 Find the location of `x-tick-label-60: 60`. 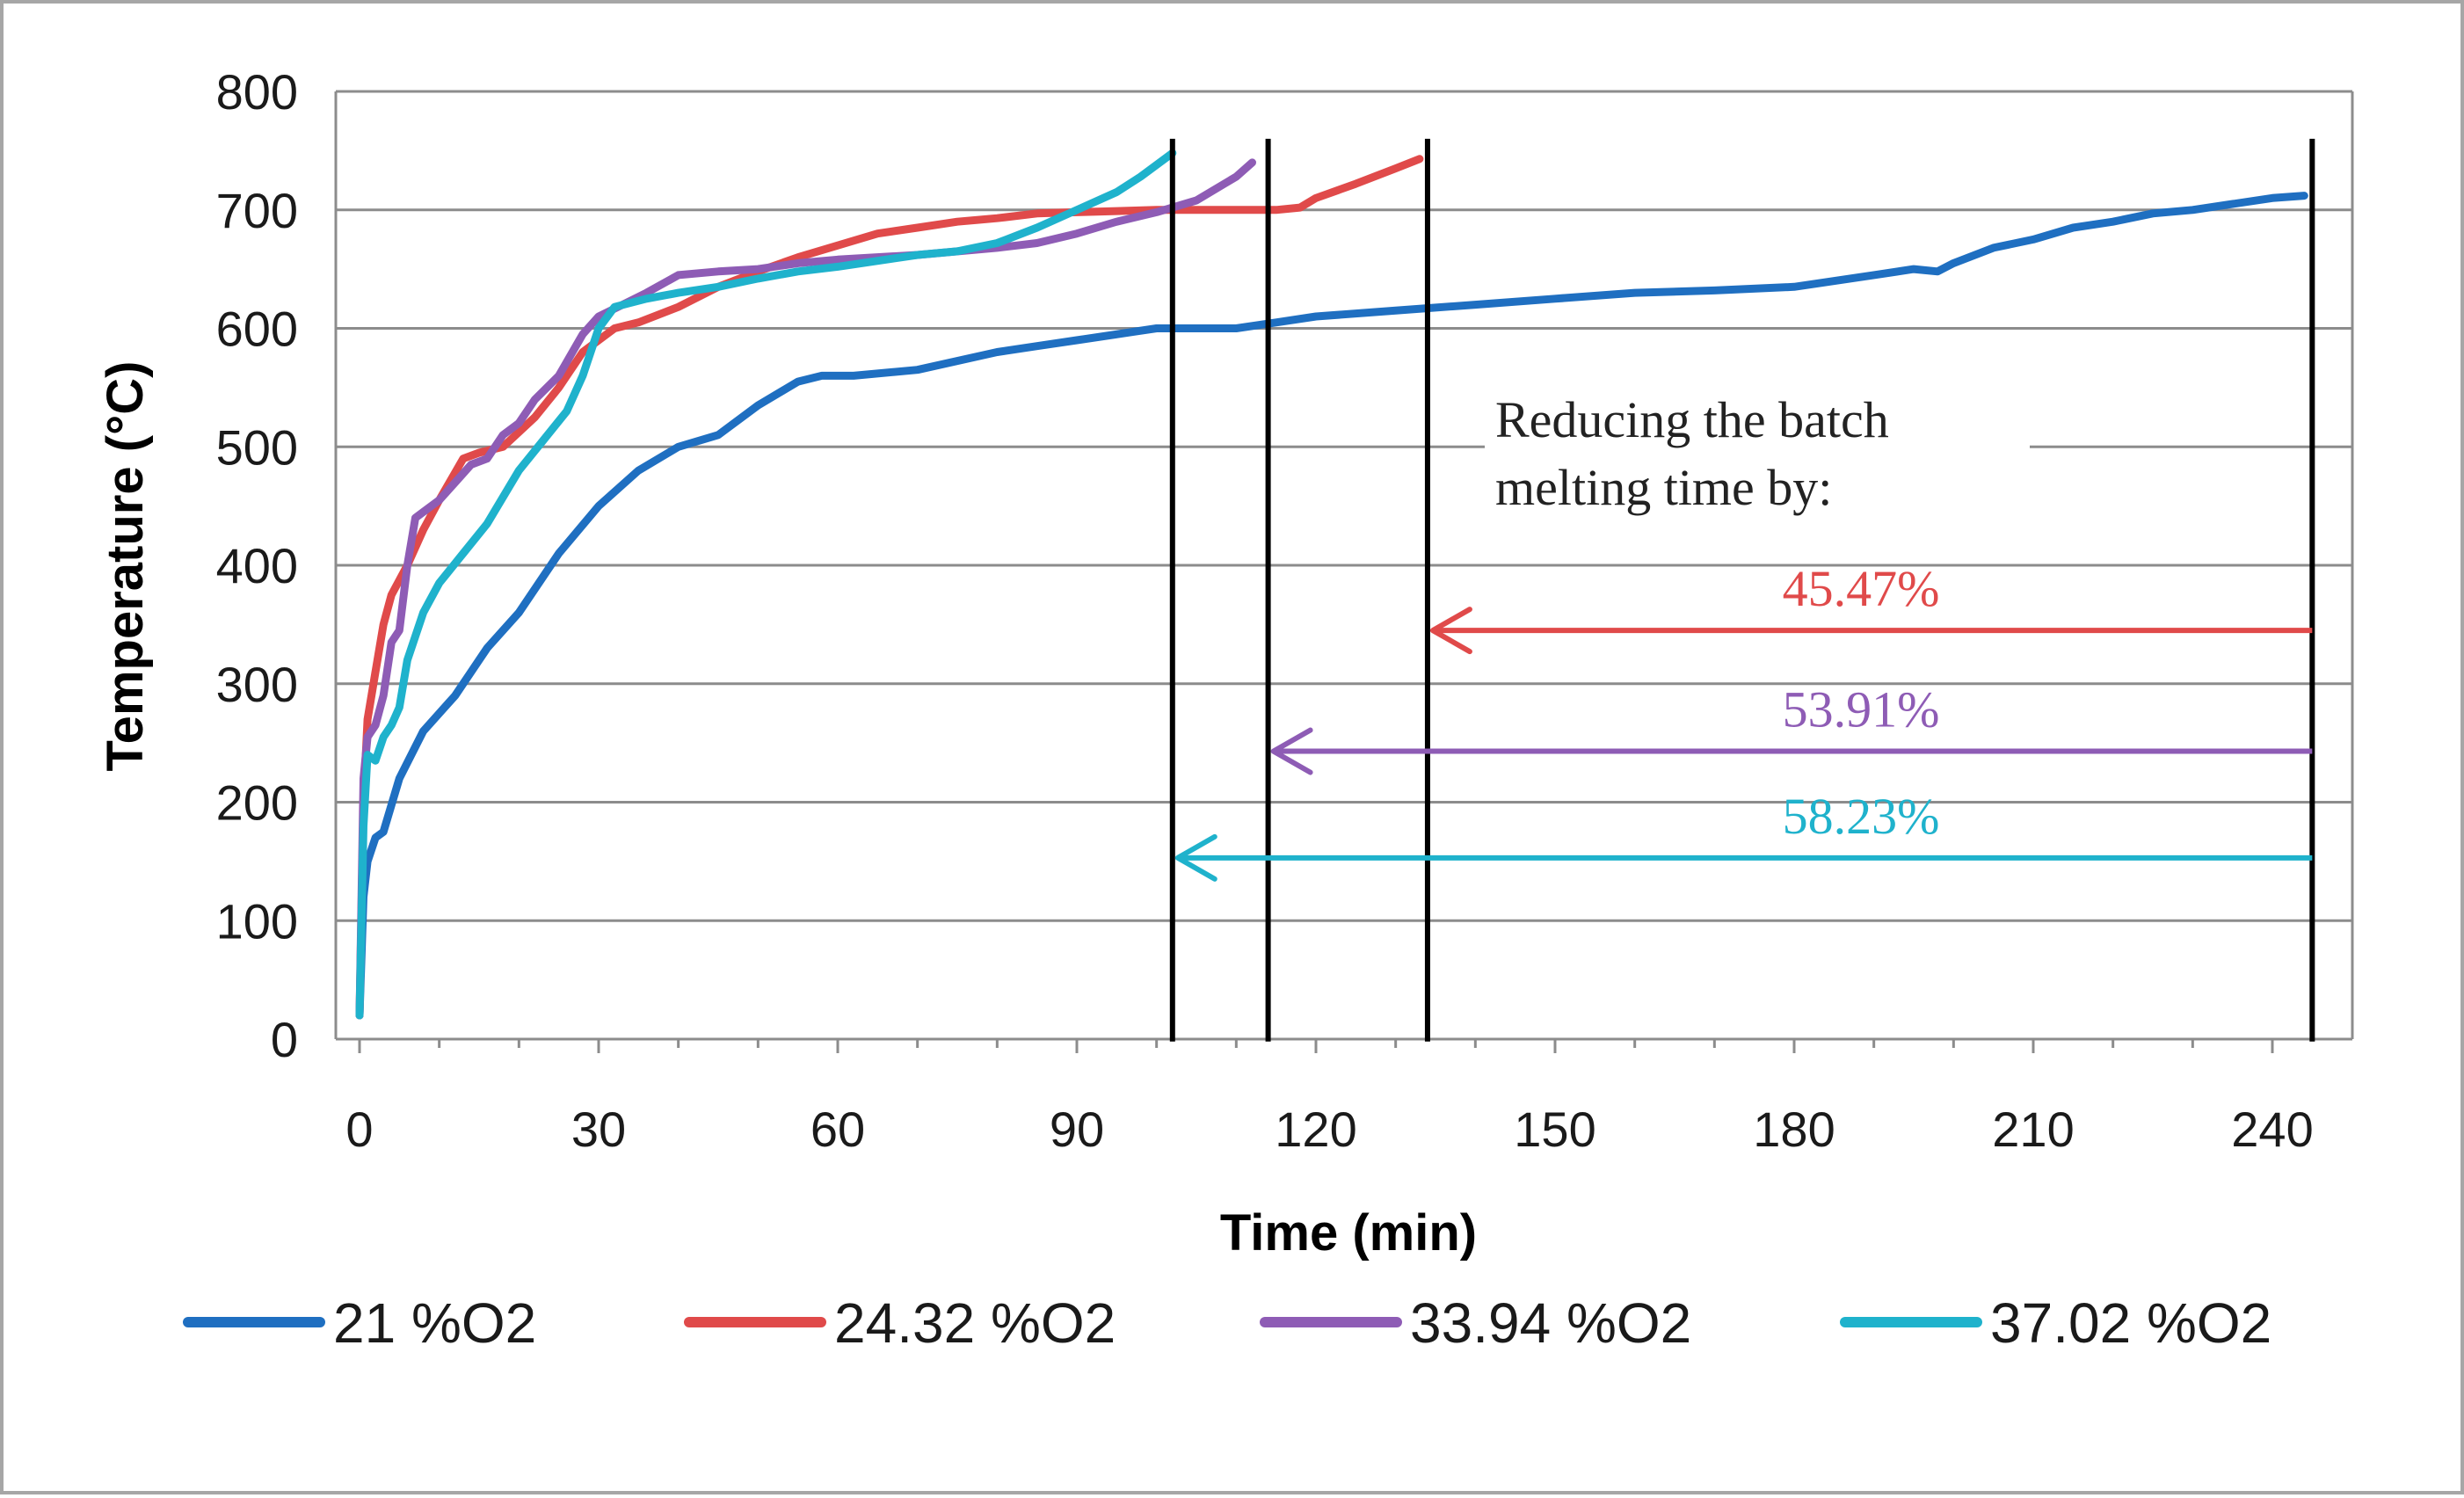

x-tick-label-60: 60 is located at coordinates (837, 1130).